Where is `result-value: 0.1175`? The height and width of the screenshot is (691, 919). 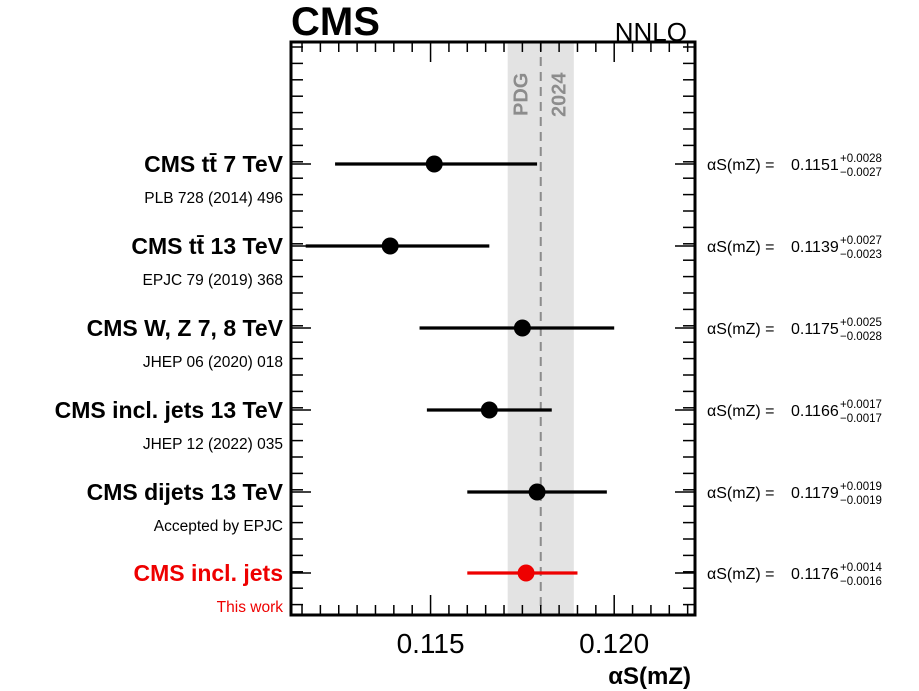 result-value: 0.1175 is located at coordinates (815, 329).